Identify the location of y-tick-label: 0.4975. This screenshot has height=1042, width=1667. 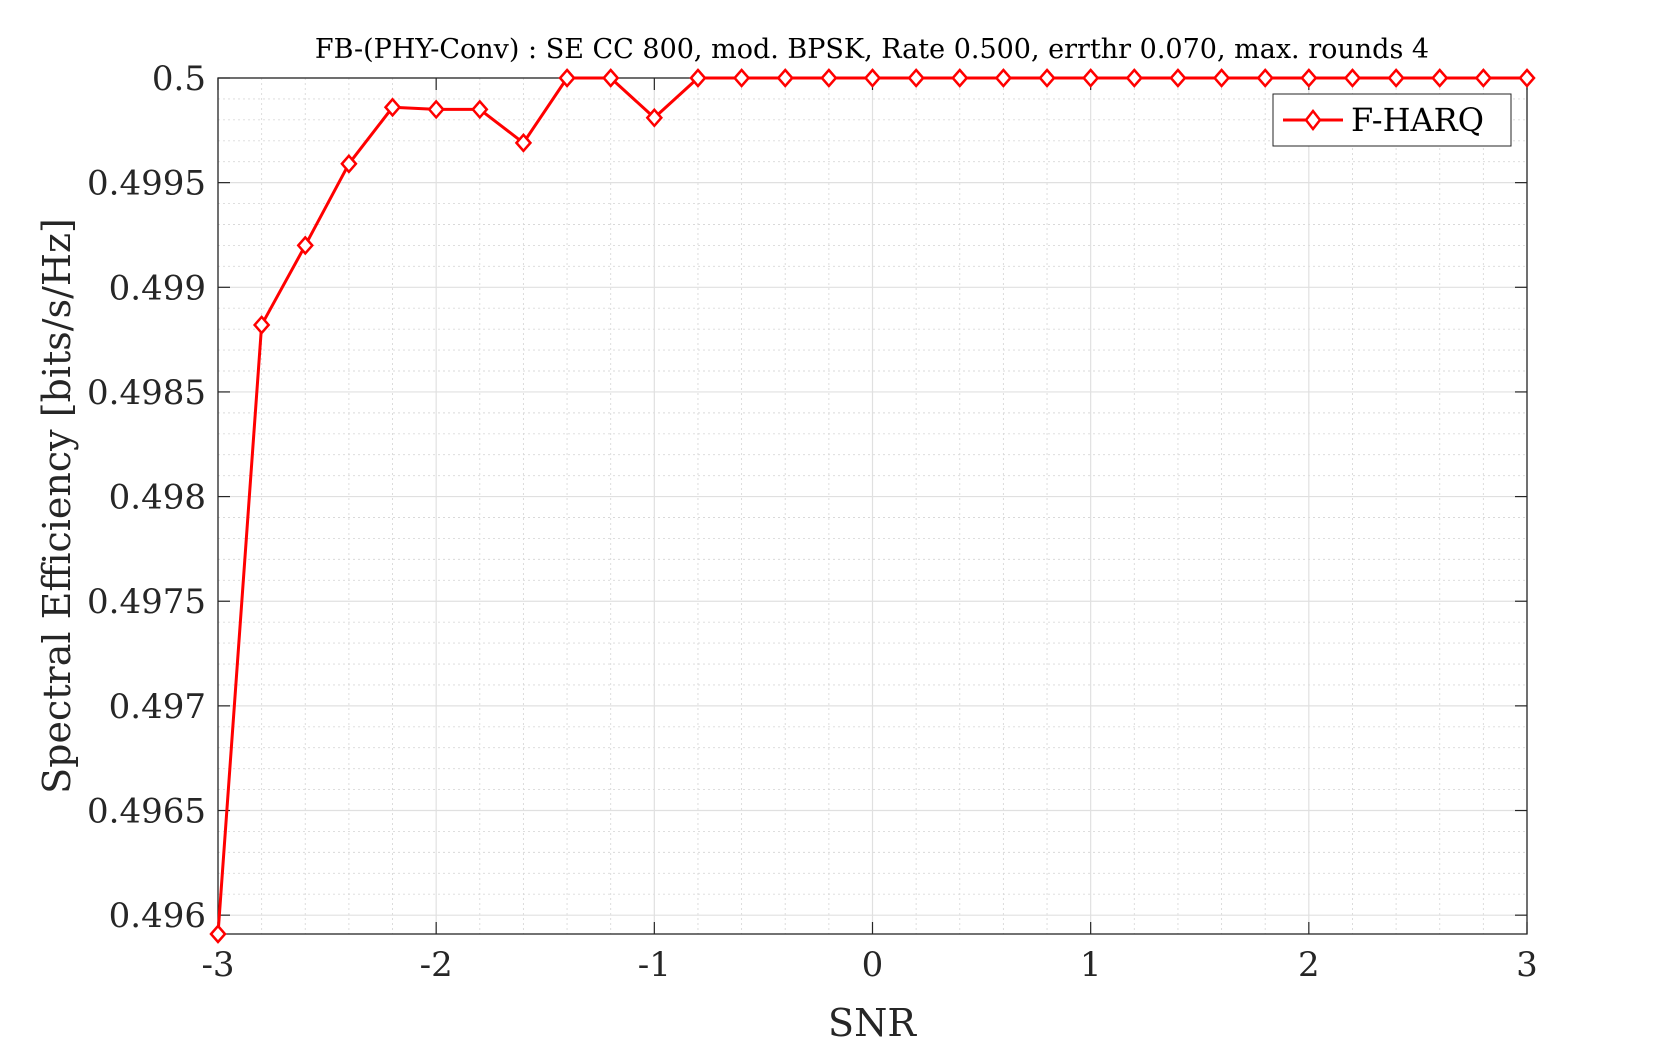
(146, 602).